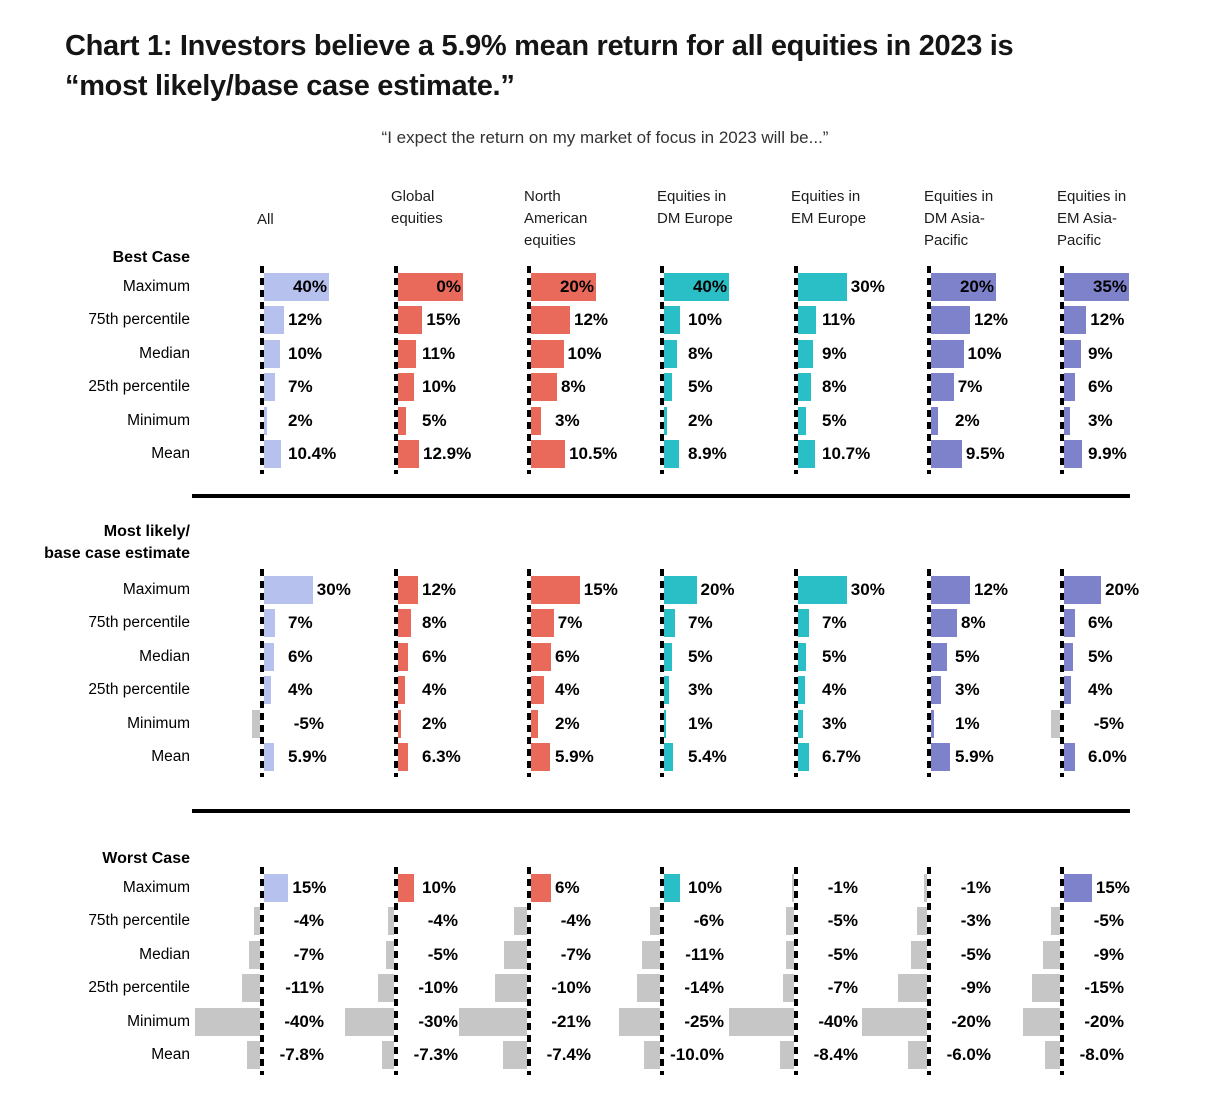 Image resolution: width=1216 pixels, height=1106 pixels. Describe the element at coordinates (1104, 1021) in the screenshot. I see `value-label: -20%` at that location.